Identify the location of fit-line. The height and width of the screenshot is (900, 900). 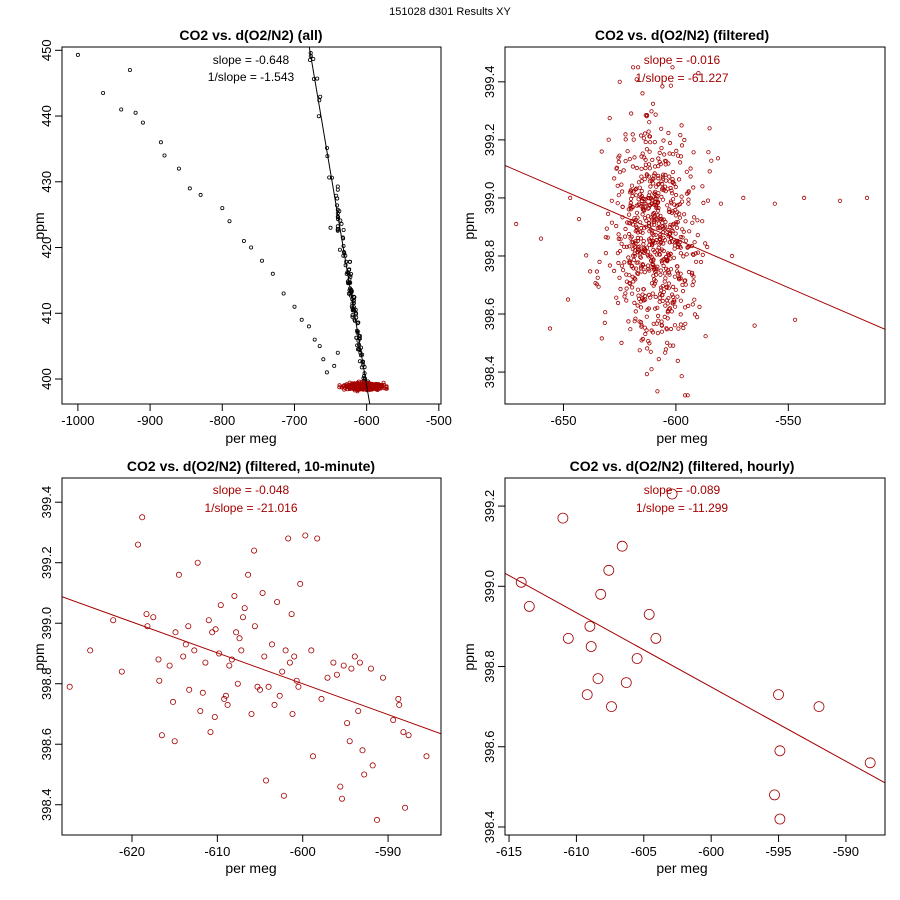
(339, 225).